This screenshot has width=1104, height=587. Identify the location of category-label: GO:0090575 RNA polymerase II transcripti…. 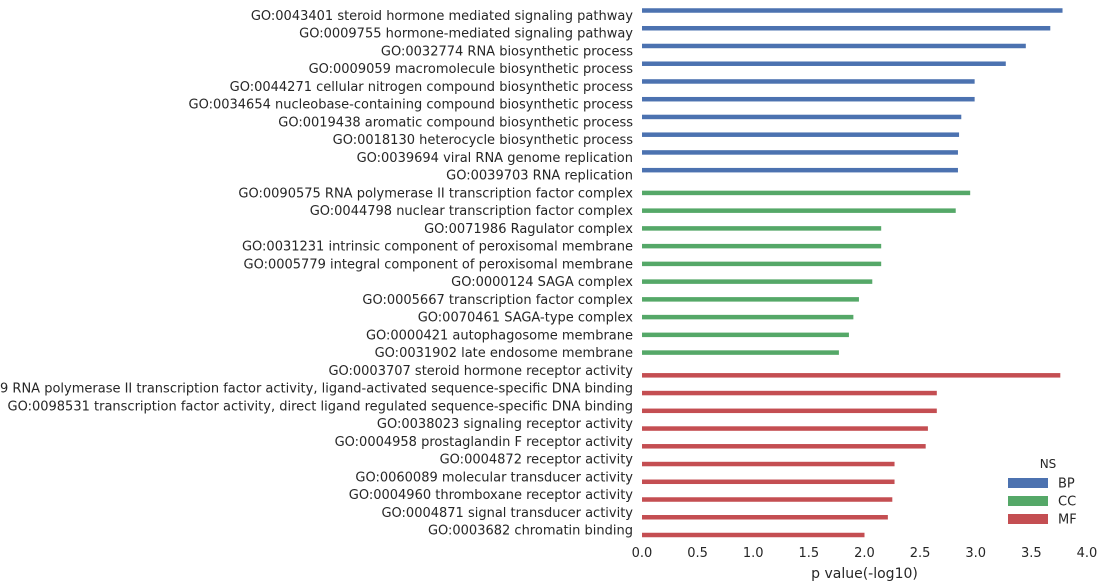
(435, 193).